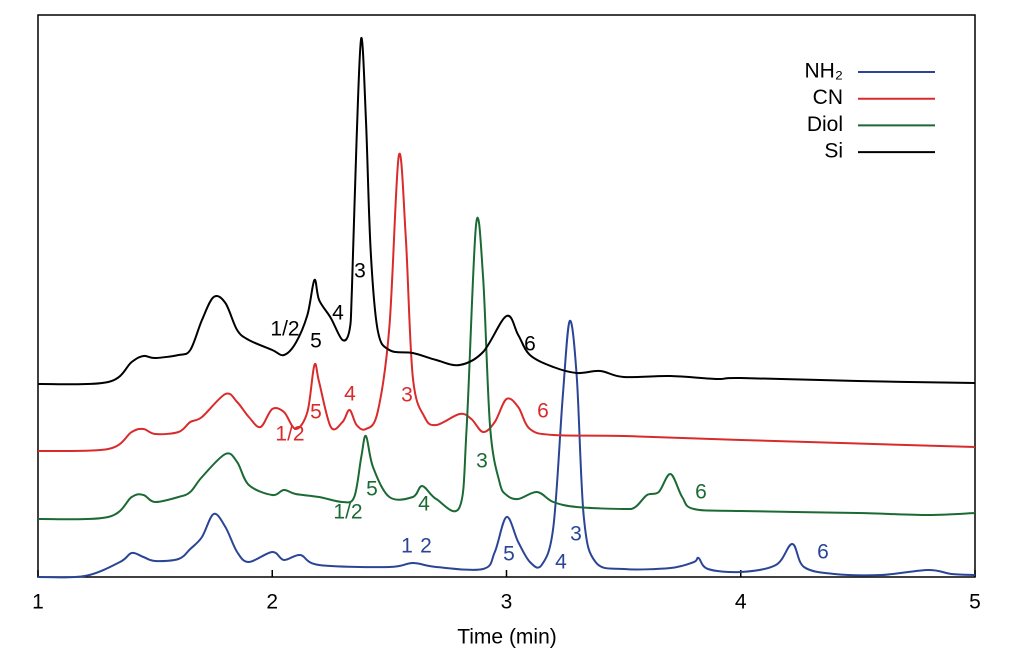 Image resolution: width=1022 pixels, height=664 pixels. I want to click on x-tick-label: 4, so click(741, 602).